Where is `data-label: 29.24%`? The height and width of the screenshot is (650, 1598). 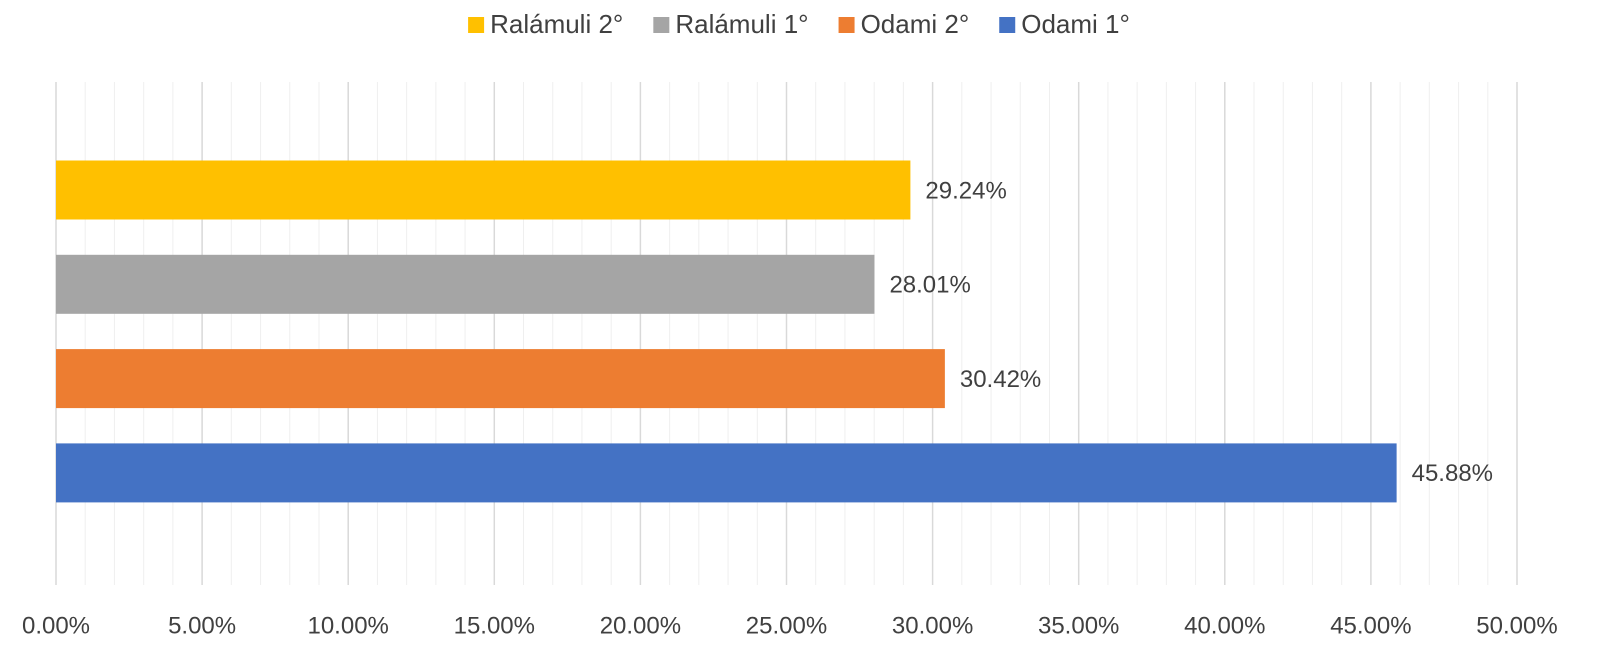
data-label: 29.24% is located at coordinates (965, 190).